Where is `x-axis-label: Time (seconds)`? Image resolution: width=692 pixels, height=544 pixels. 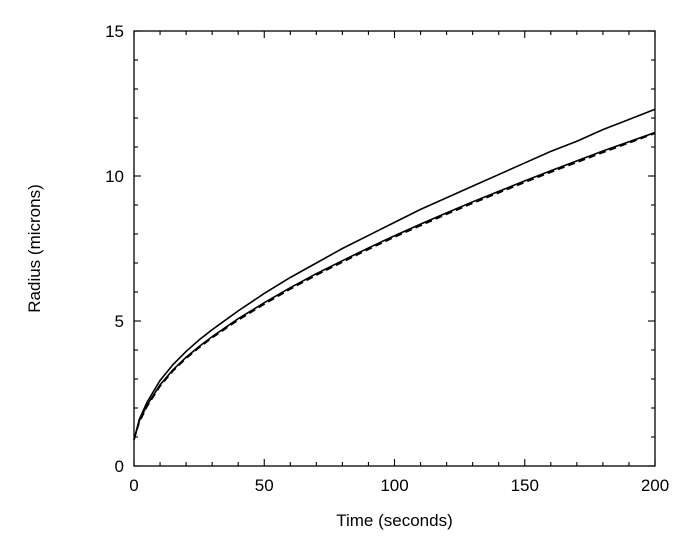 x-axis-label: Time (seconds) is located at coordinates (394, 520).